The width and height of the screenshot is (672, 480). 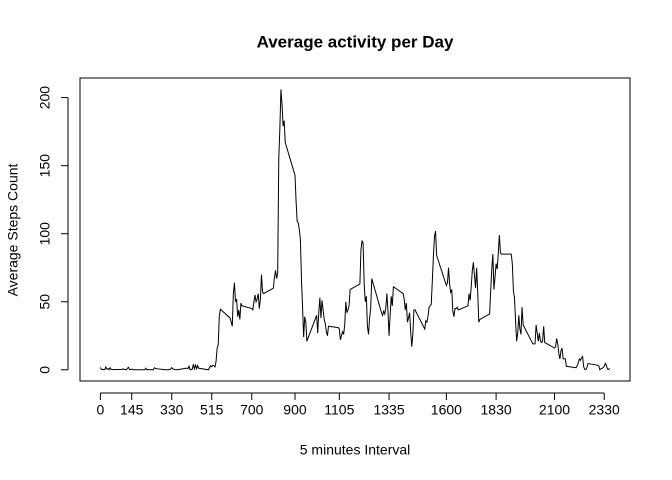 What do you see at coordinates (252, 410) in the screenshot?
I see `x-tick-label: 700` at bounding box center [252, 410].